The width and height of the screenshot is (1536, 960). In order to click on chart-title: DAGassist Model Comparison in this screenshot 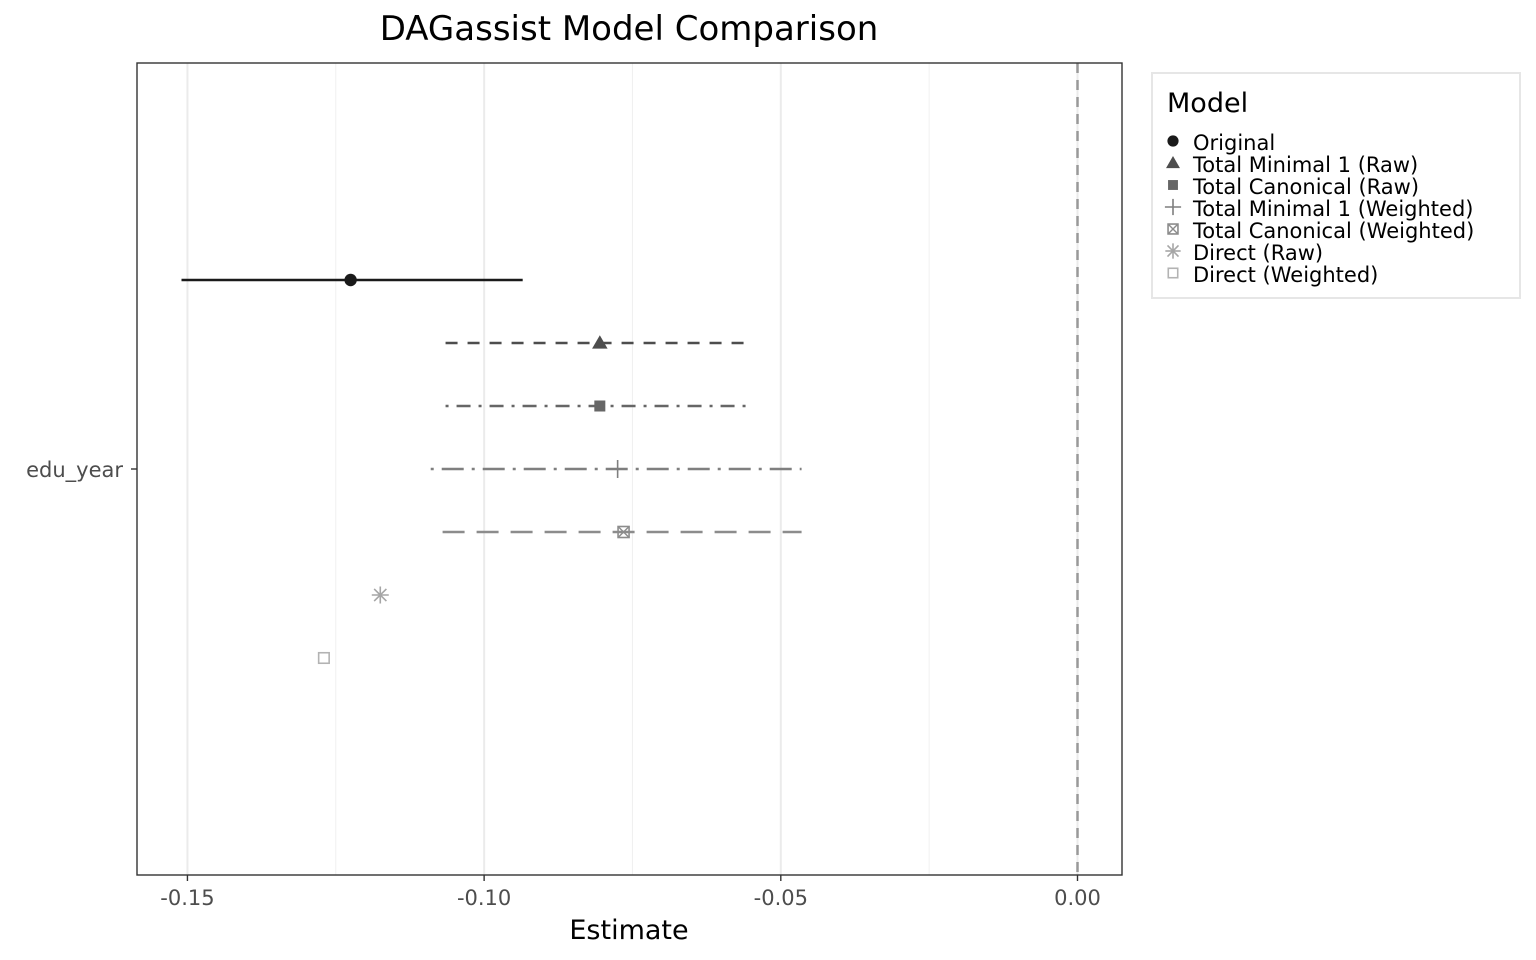, I will do `click(629, 29)`.